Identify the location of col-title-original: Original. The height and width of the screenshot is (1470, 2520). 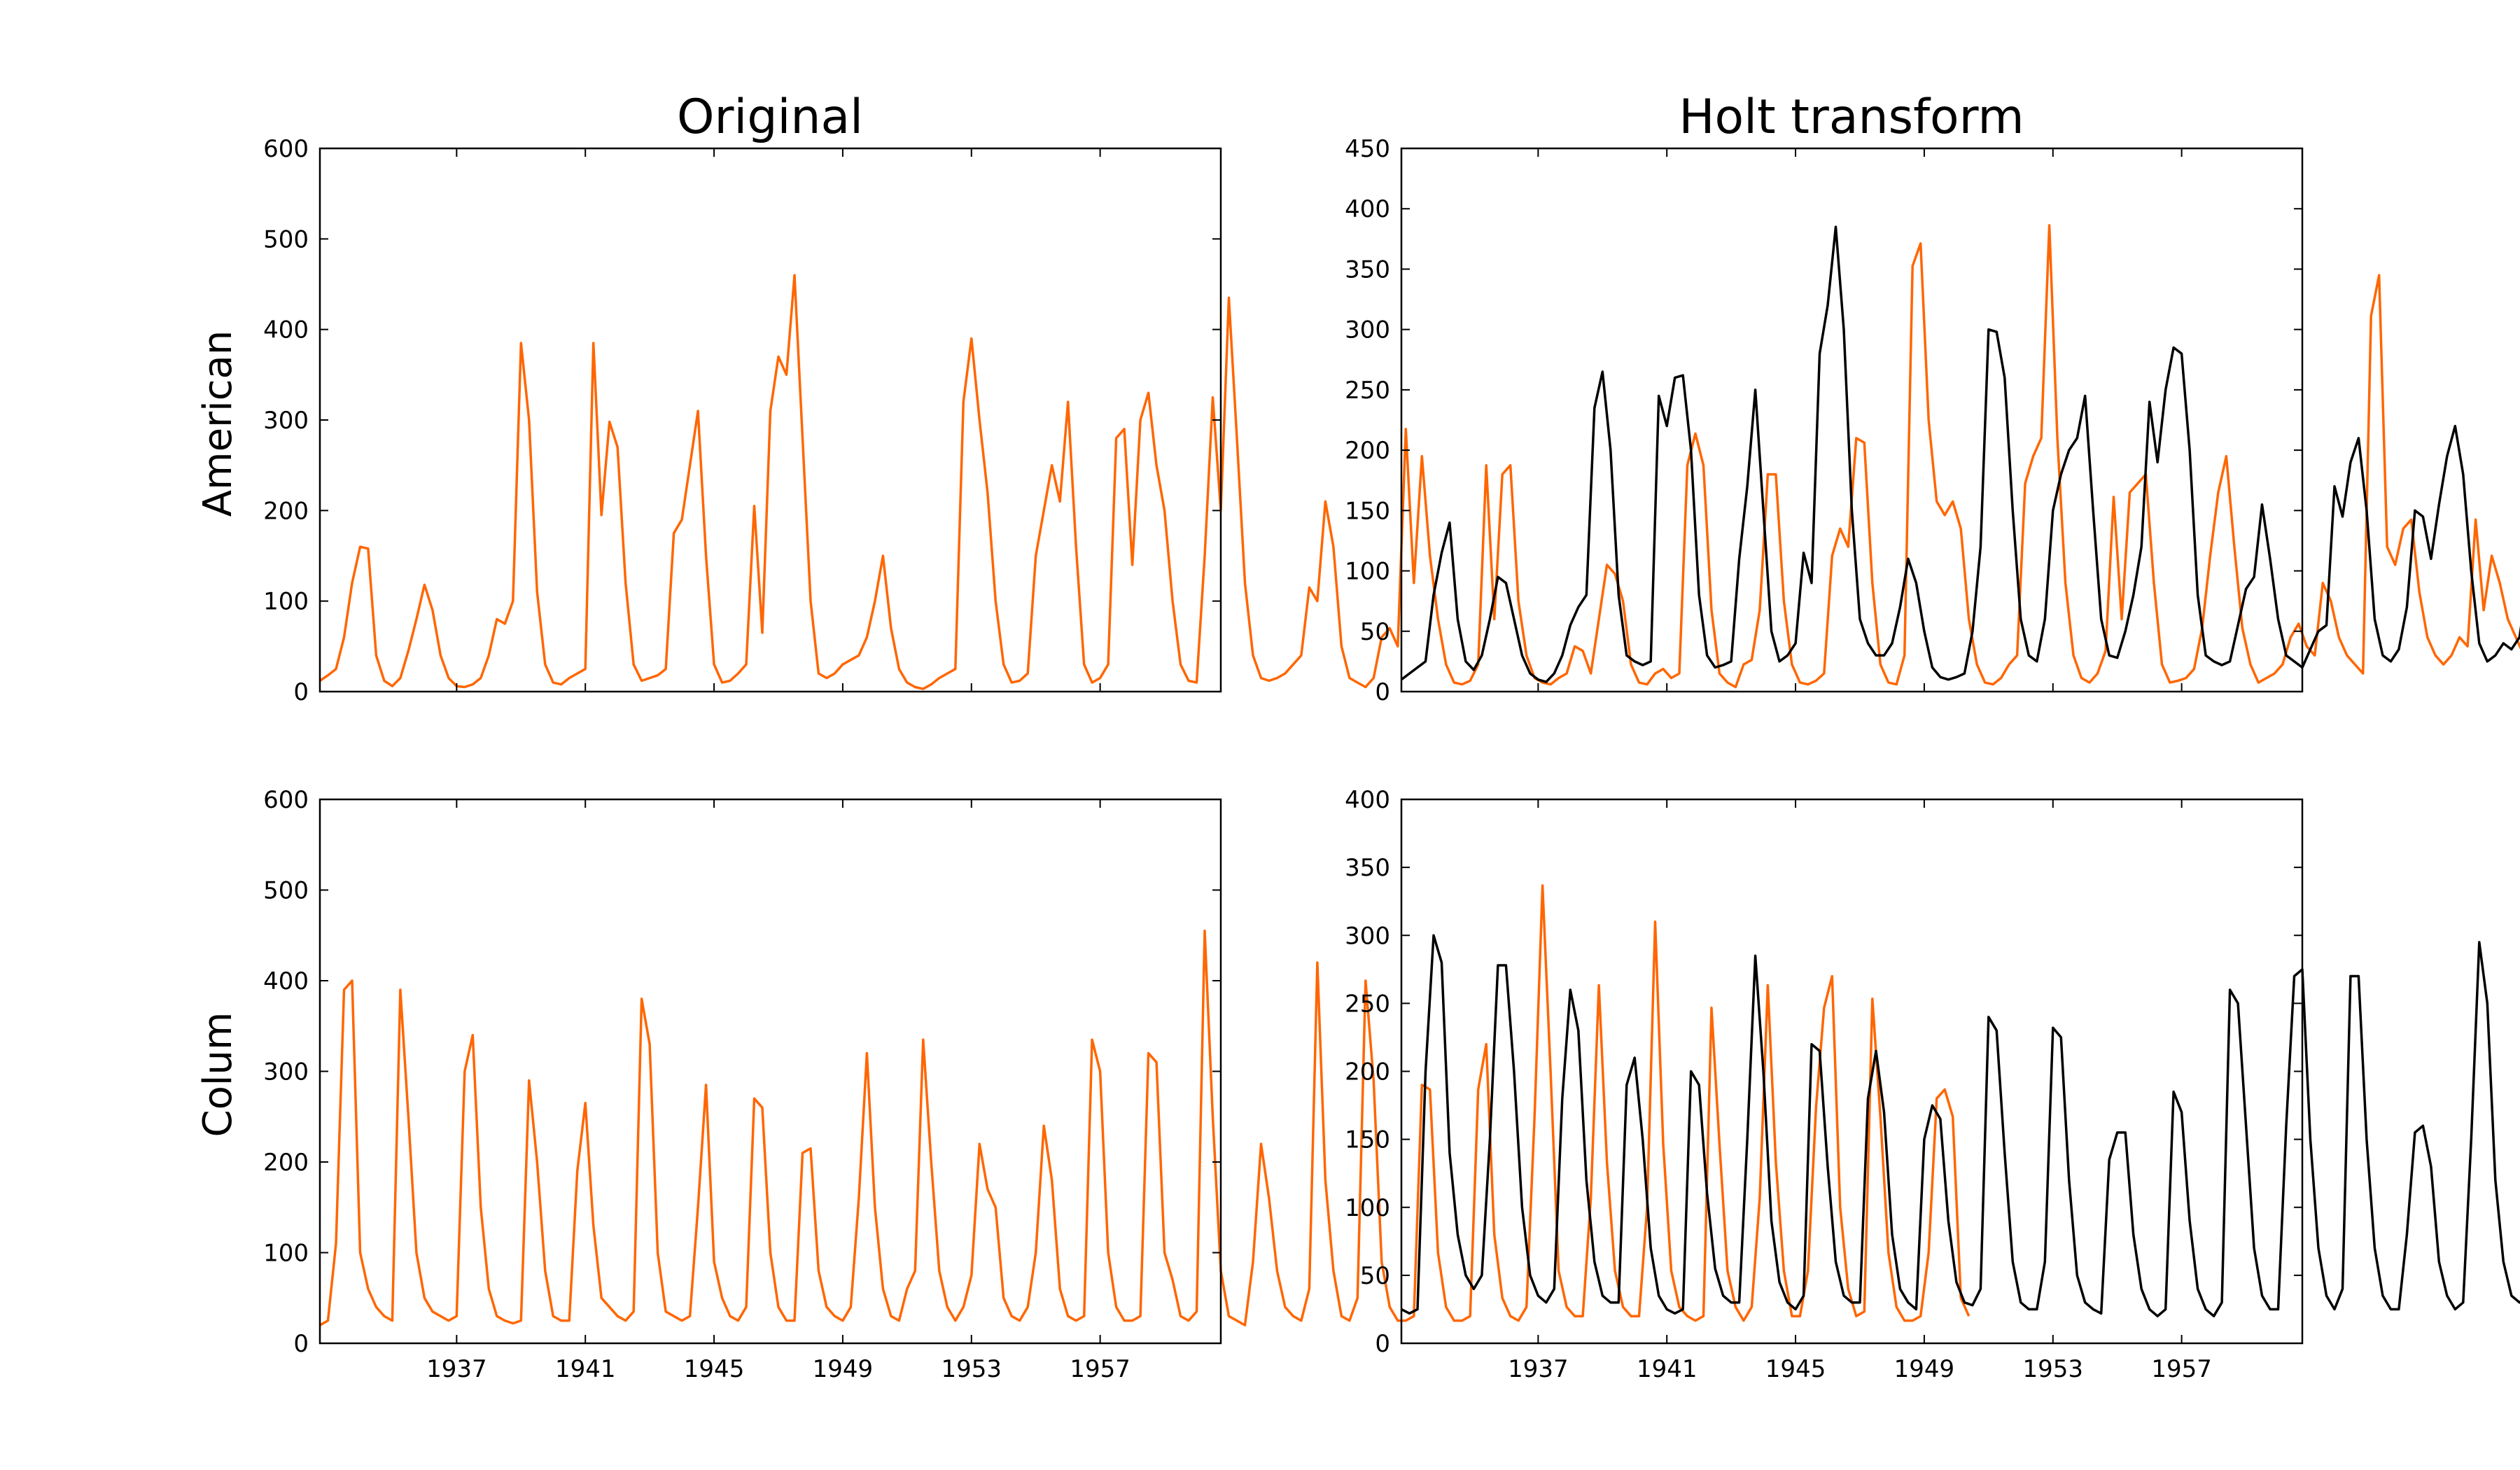
(770, 117).